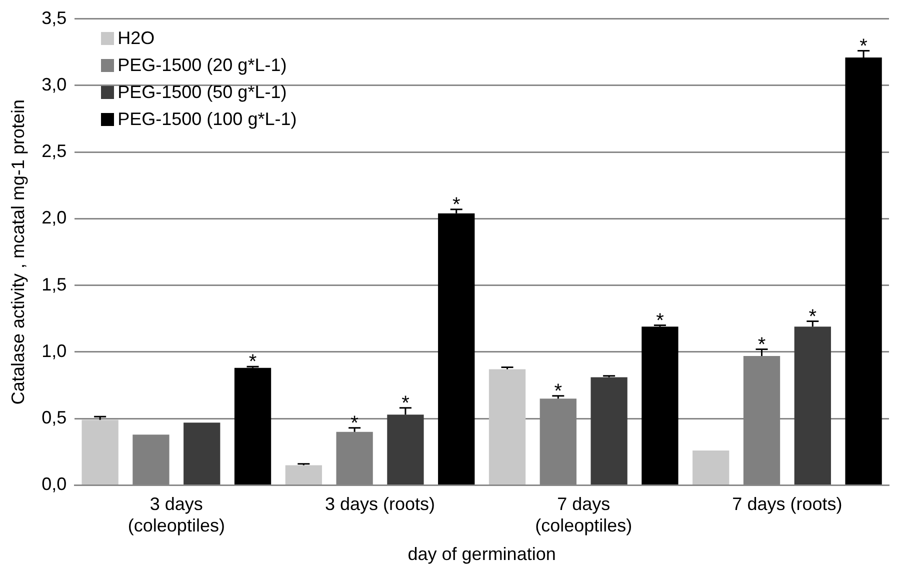  I want to click on legend-label: H2O, so click(136, 38).